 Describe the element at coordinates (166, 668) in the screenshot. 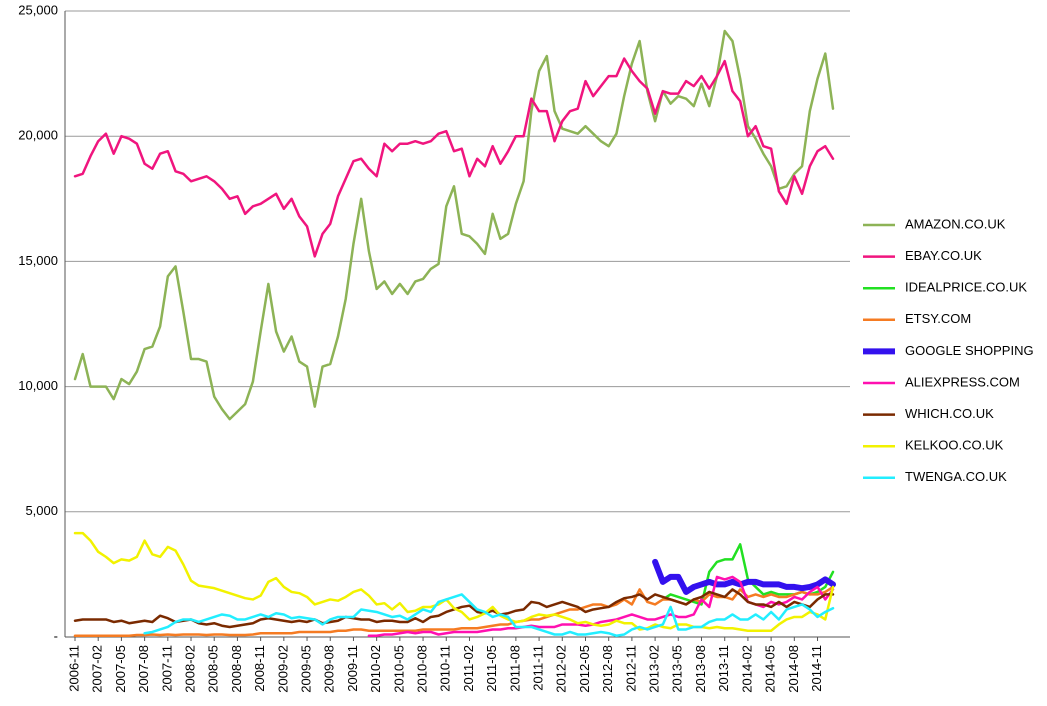

I see `x-tick-label: 2007-11` at that location.